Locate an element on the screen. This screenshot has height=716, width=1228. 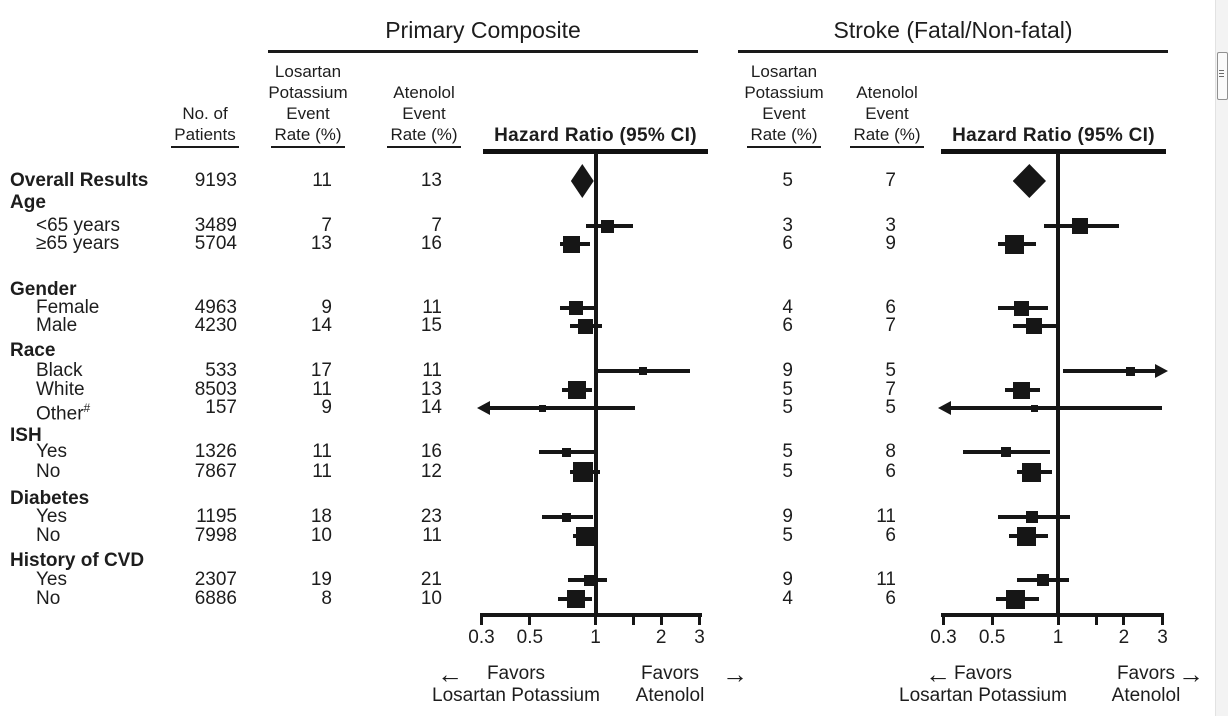
hr-marker-stroke-female is located at coordinates (1021, 308).